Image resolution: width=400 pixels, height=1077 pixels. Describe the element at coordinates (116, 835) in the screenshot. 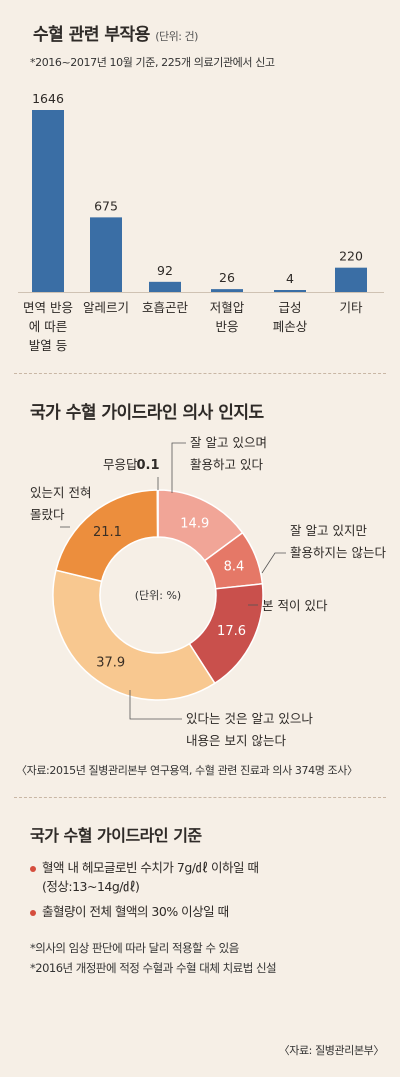

I see `standards-title: 국가 수혈 가이드라인 기준` at that location.